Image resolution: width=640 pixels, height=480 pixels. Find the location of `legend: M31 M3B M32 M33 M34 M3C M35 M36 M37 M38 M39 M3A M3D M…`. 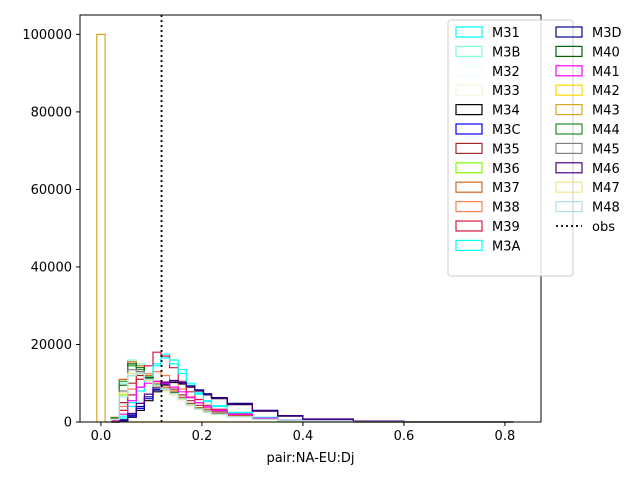

legend: M31 M3B M32 M33 M34 M3C M35 M36 M37 M38 M39 M3A M3D M… is located at coordinates (534, 148).